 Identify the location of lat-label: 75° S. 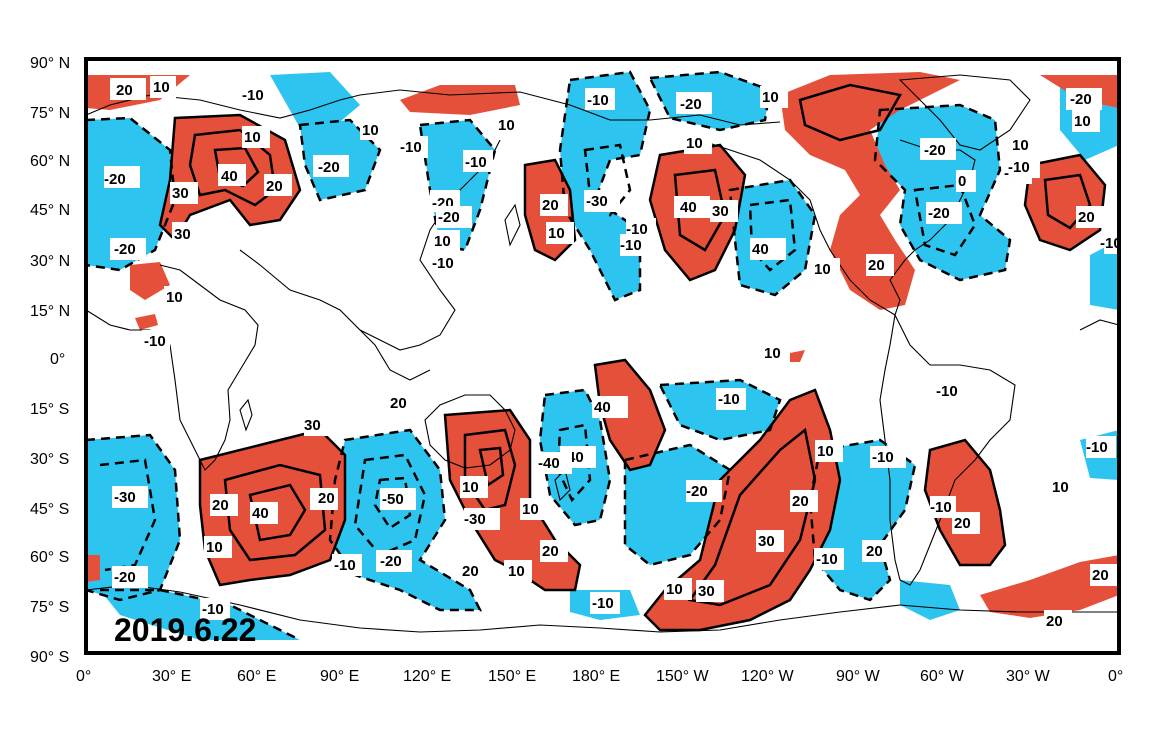
(49, 607).